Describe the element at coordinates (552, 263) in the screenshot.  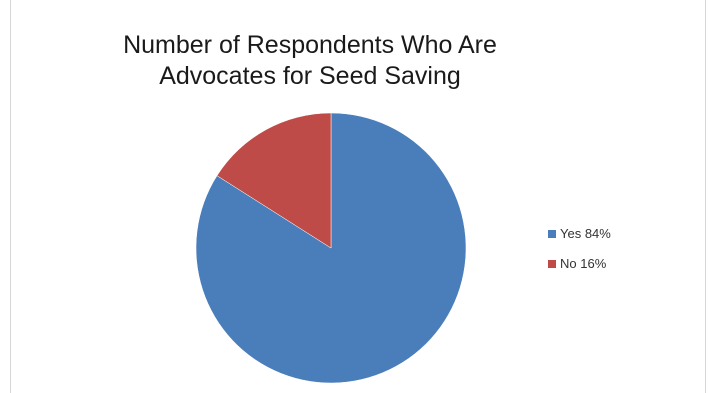
I see `legend-swatch-no` at that location.